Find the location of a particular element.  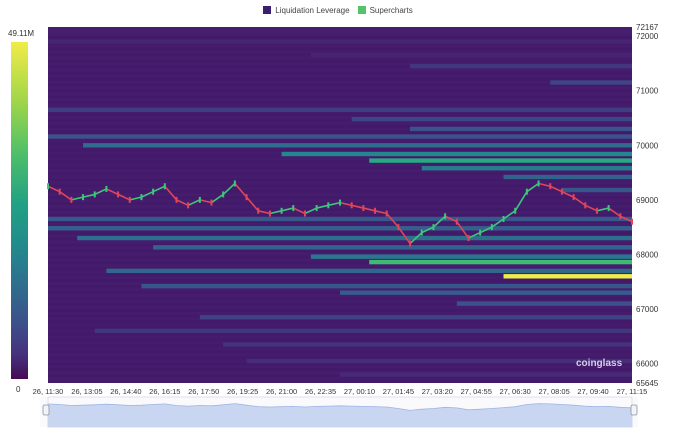

legend-item-liquidation-leverage: Liquidation Leverage is located at coordinates (306, 10).